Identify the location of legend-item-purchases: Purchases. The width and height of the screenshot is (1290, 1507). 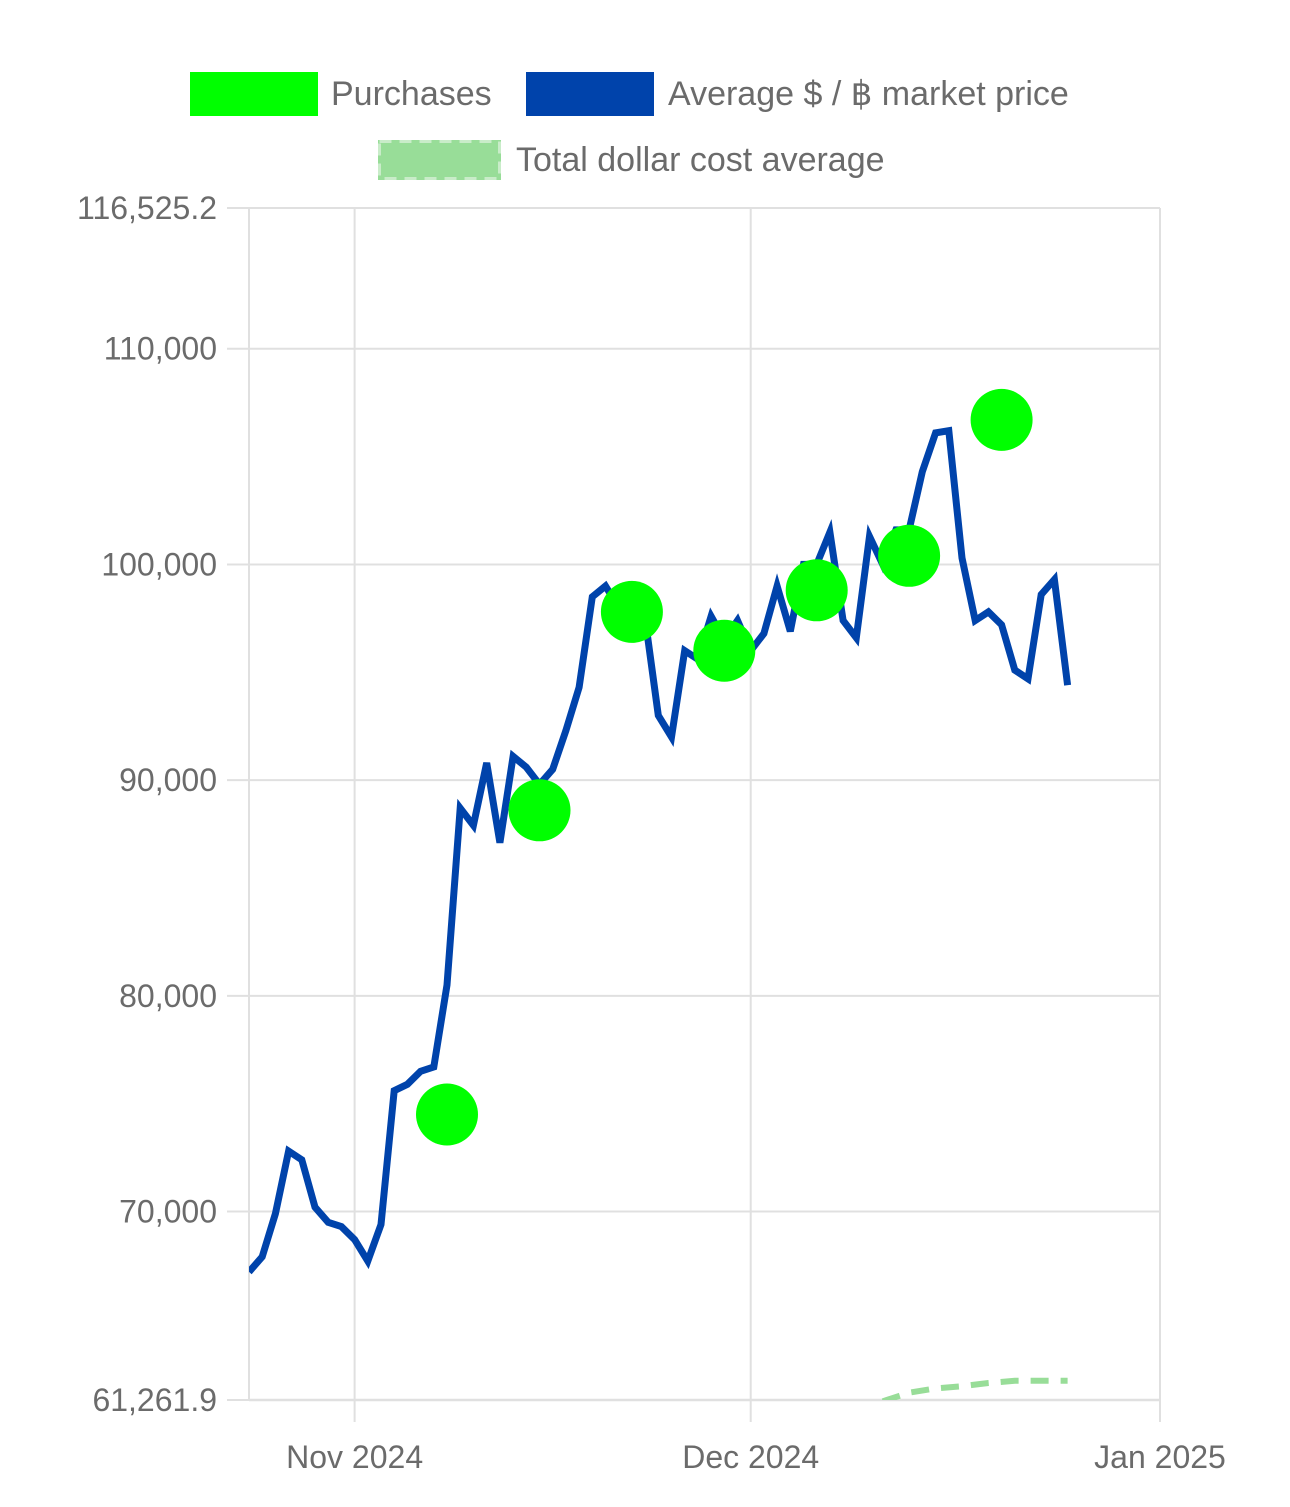
(341, 94).